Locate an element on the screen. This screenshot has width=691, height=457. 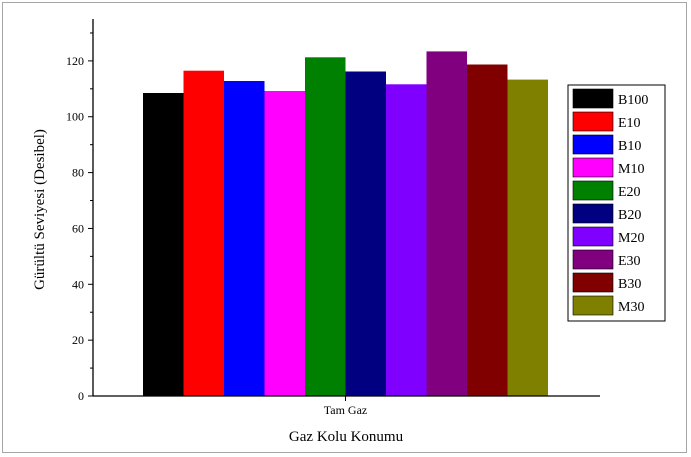
y-tick-label: 100 is located at coordinates (75, 117).